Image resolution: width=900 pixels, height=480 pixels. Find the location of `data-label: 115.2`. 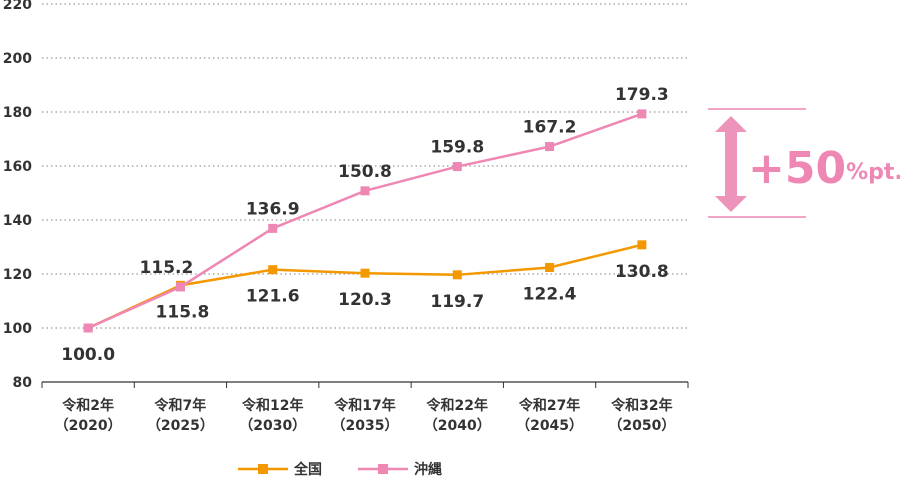

data-label: 115.2 is located at coordinates (167, 268).